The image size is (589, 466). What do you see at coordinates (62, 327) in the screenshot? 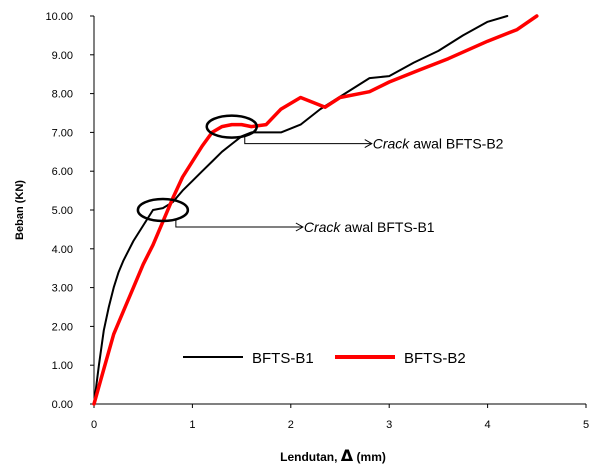
I see `y-tick-label: 2.00` at bounding box center [62, 327].